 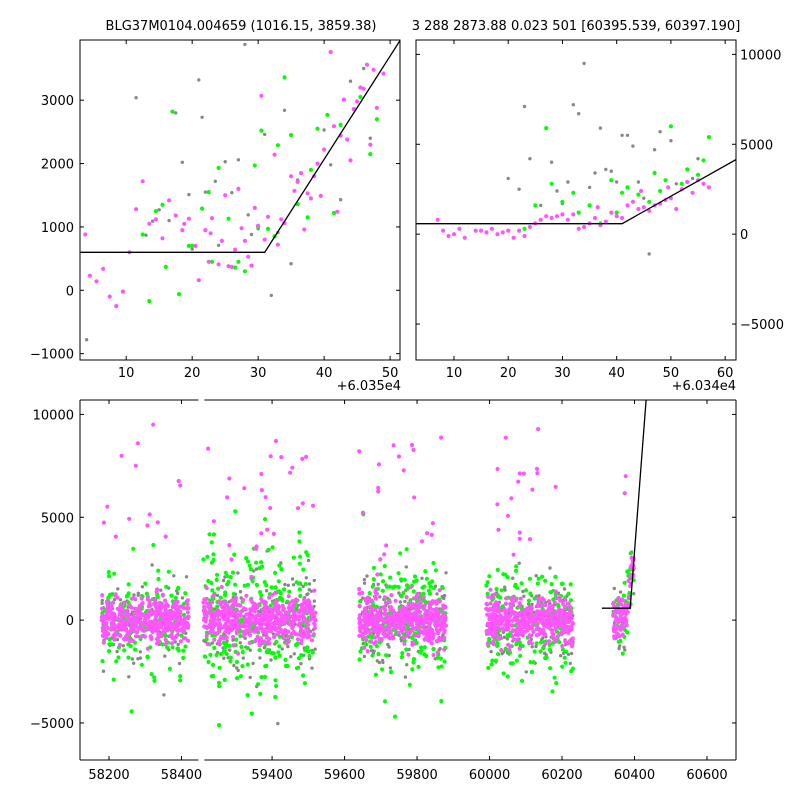 What do you see at coordinates (344, 775) in the screenshot?
I see `x-tick-label: 59600` at bounding box center [344, 775].